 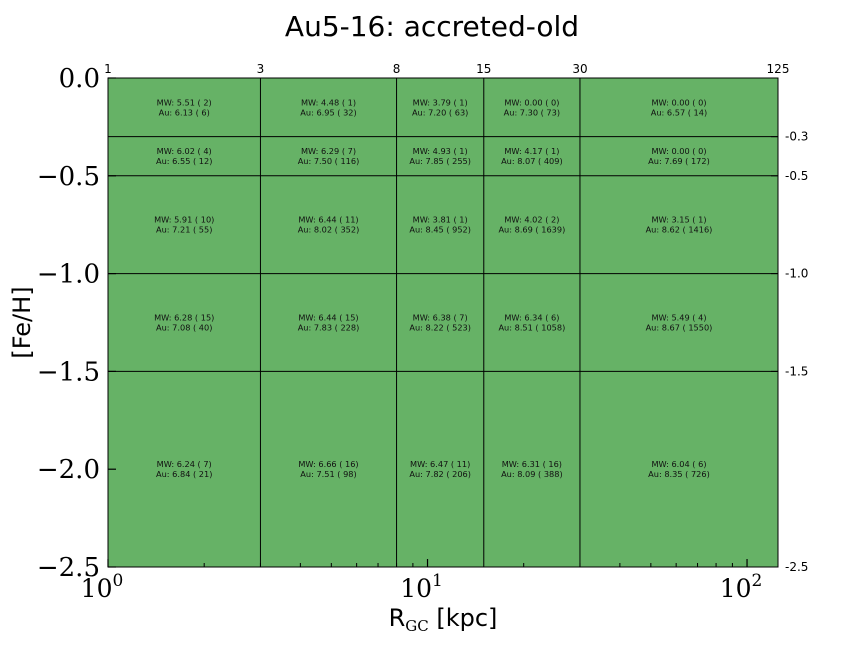 What do you see at coordinates (796, 274) in the screenshot?
I see `right-bin-edge-label: -1.0` at bounding box center [796, 274].